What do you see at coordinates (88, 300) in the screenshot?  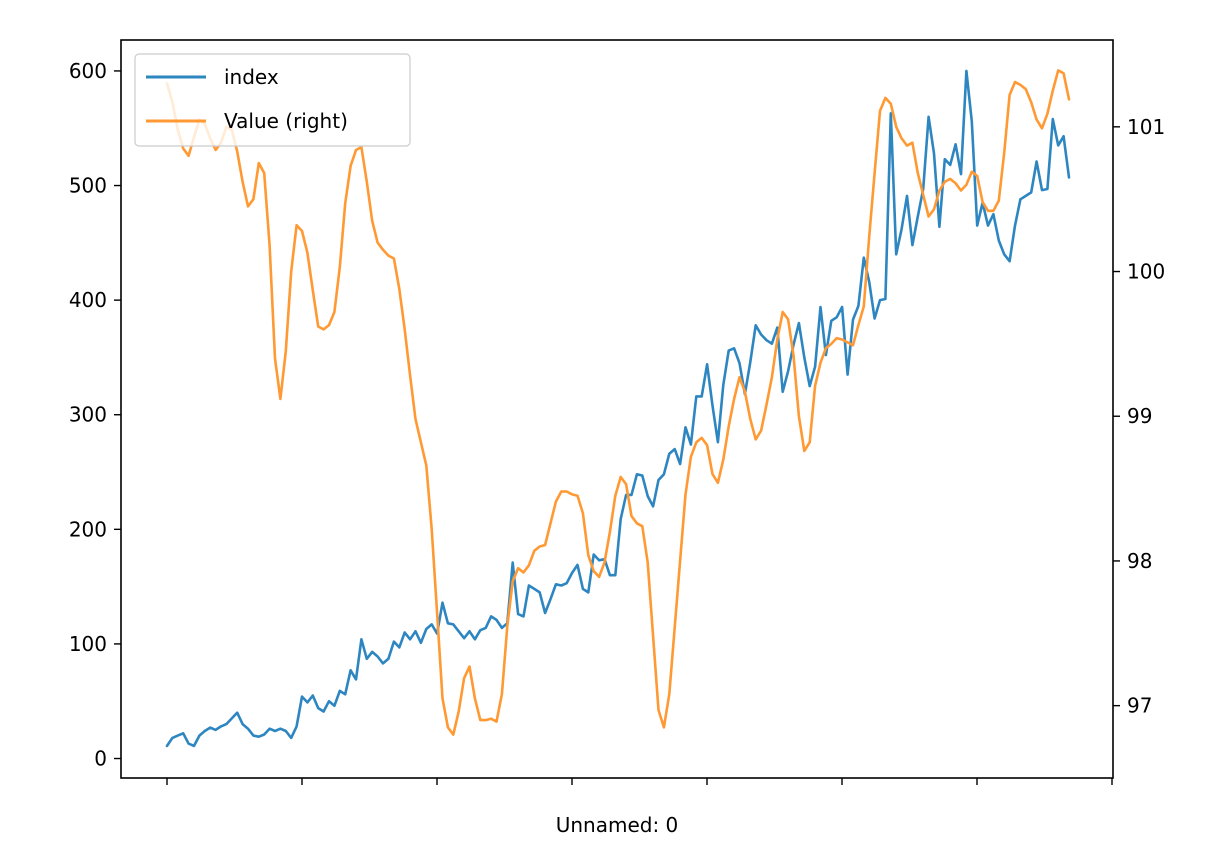 I see `left-y-tick-label: 400` at bounding box center [88, 300].